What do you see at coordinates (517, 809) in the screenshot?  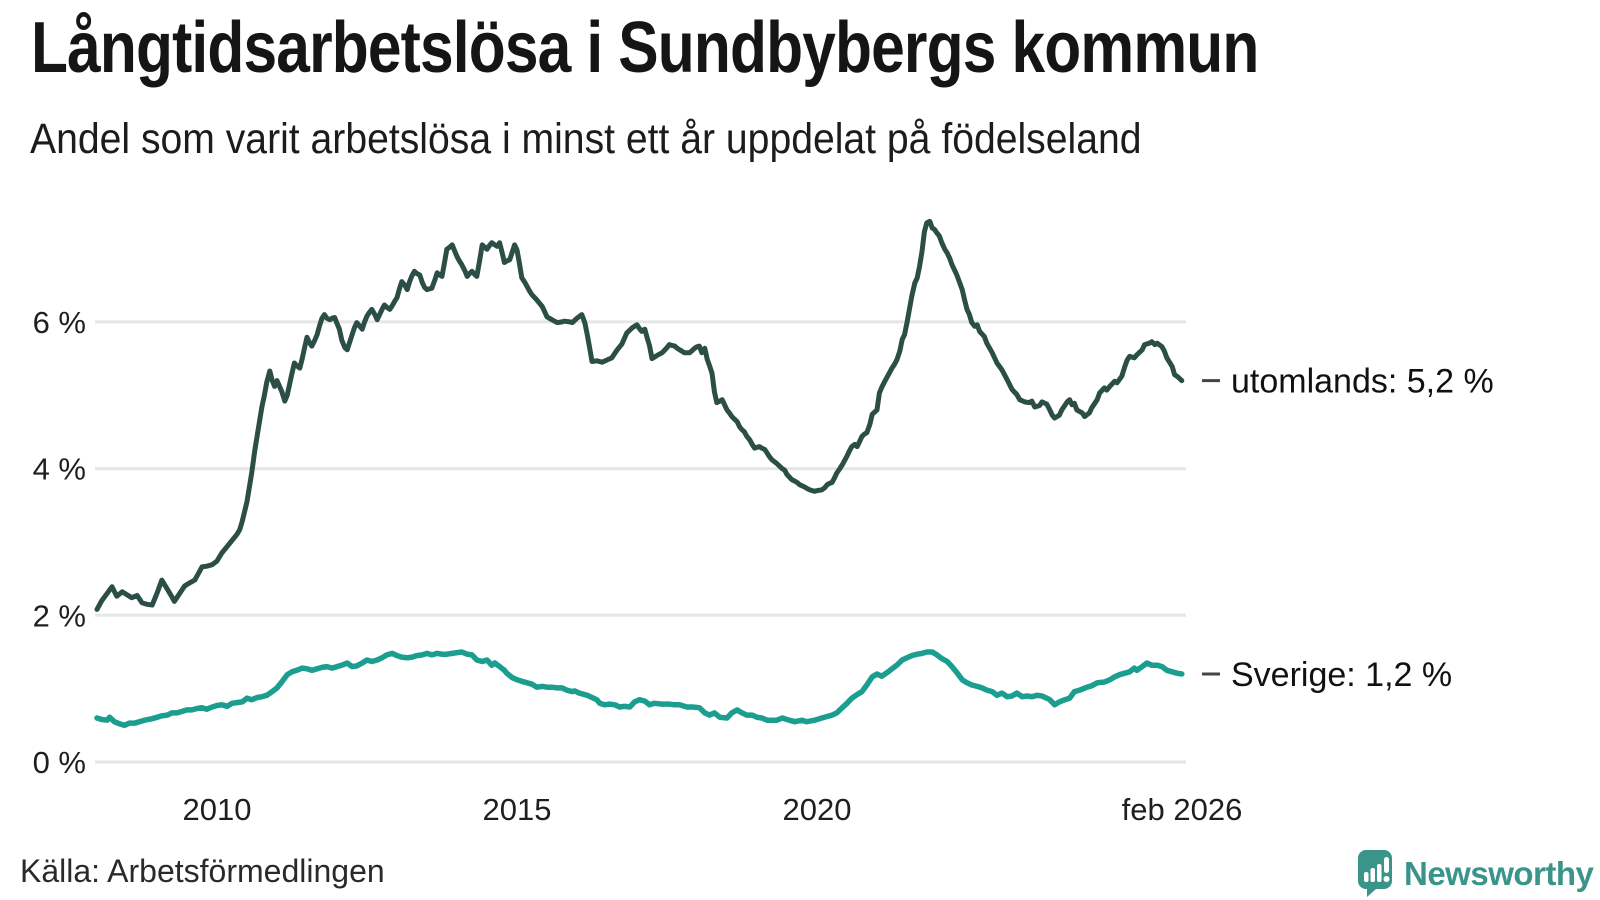 I see `x-axis-tick-label: 2015` at bounding box center [517, 809].